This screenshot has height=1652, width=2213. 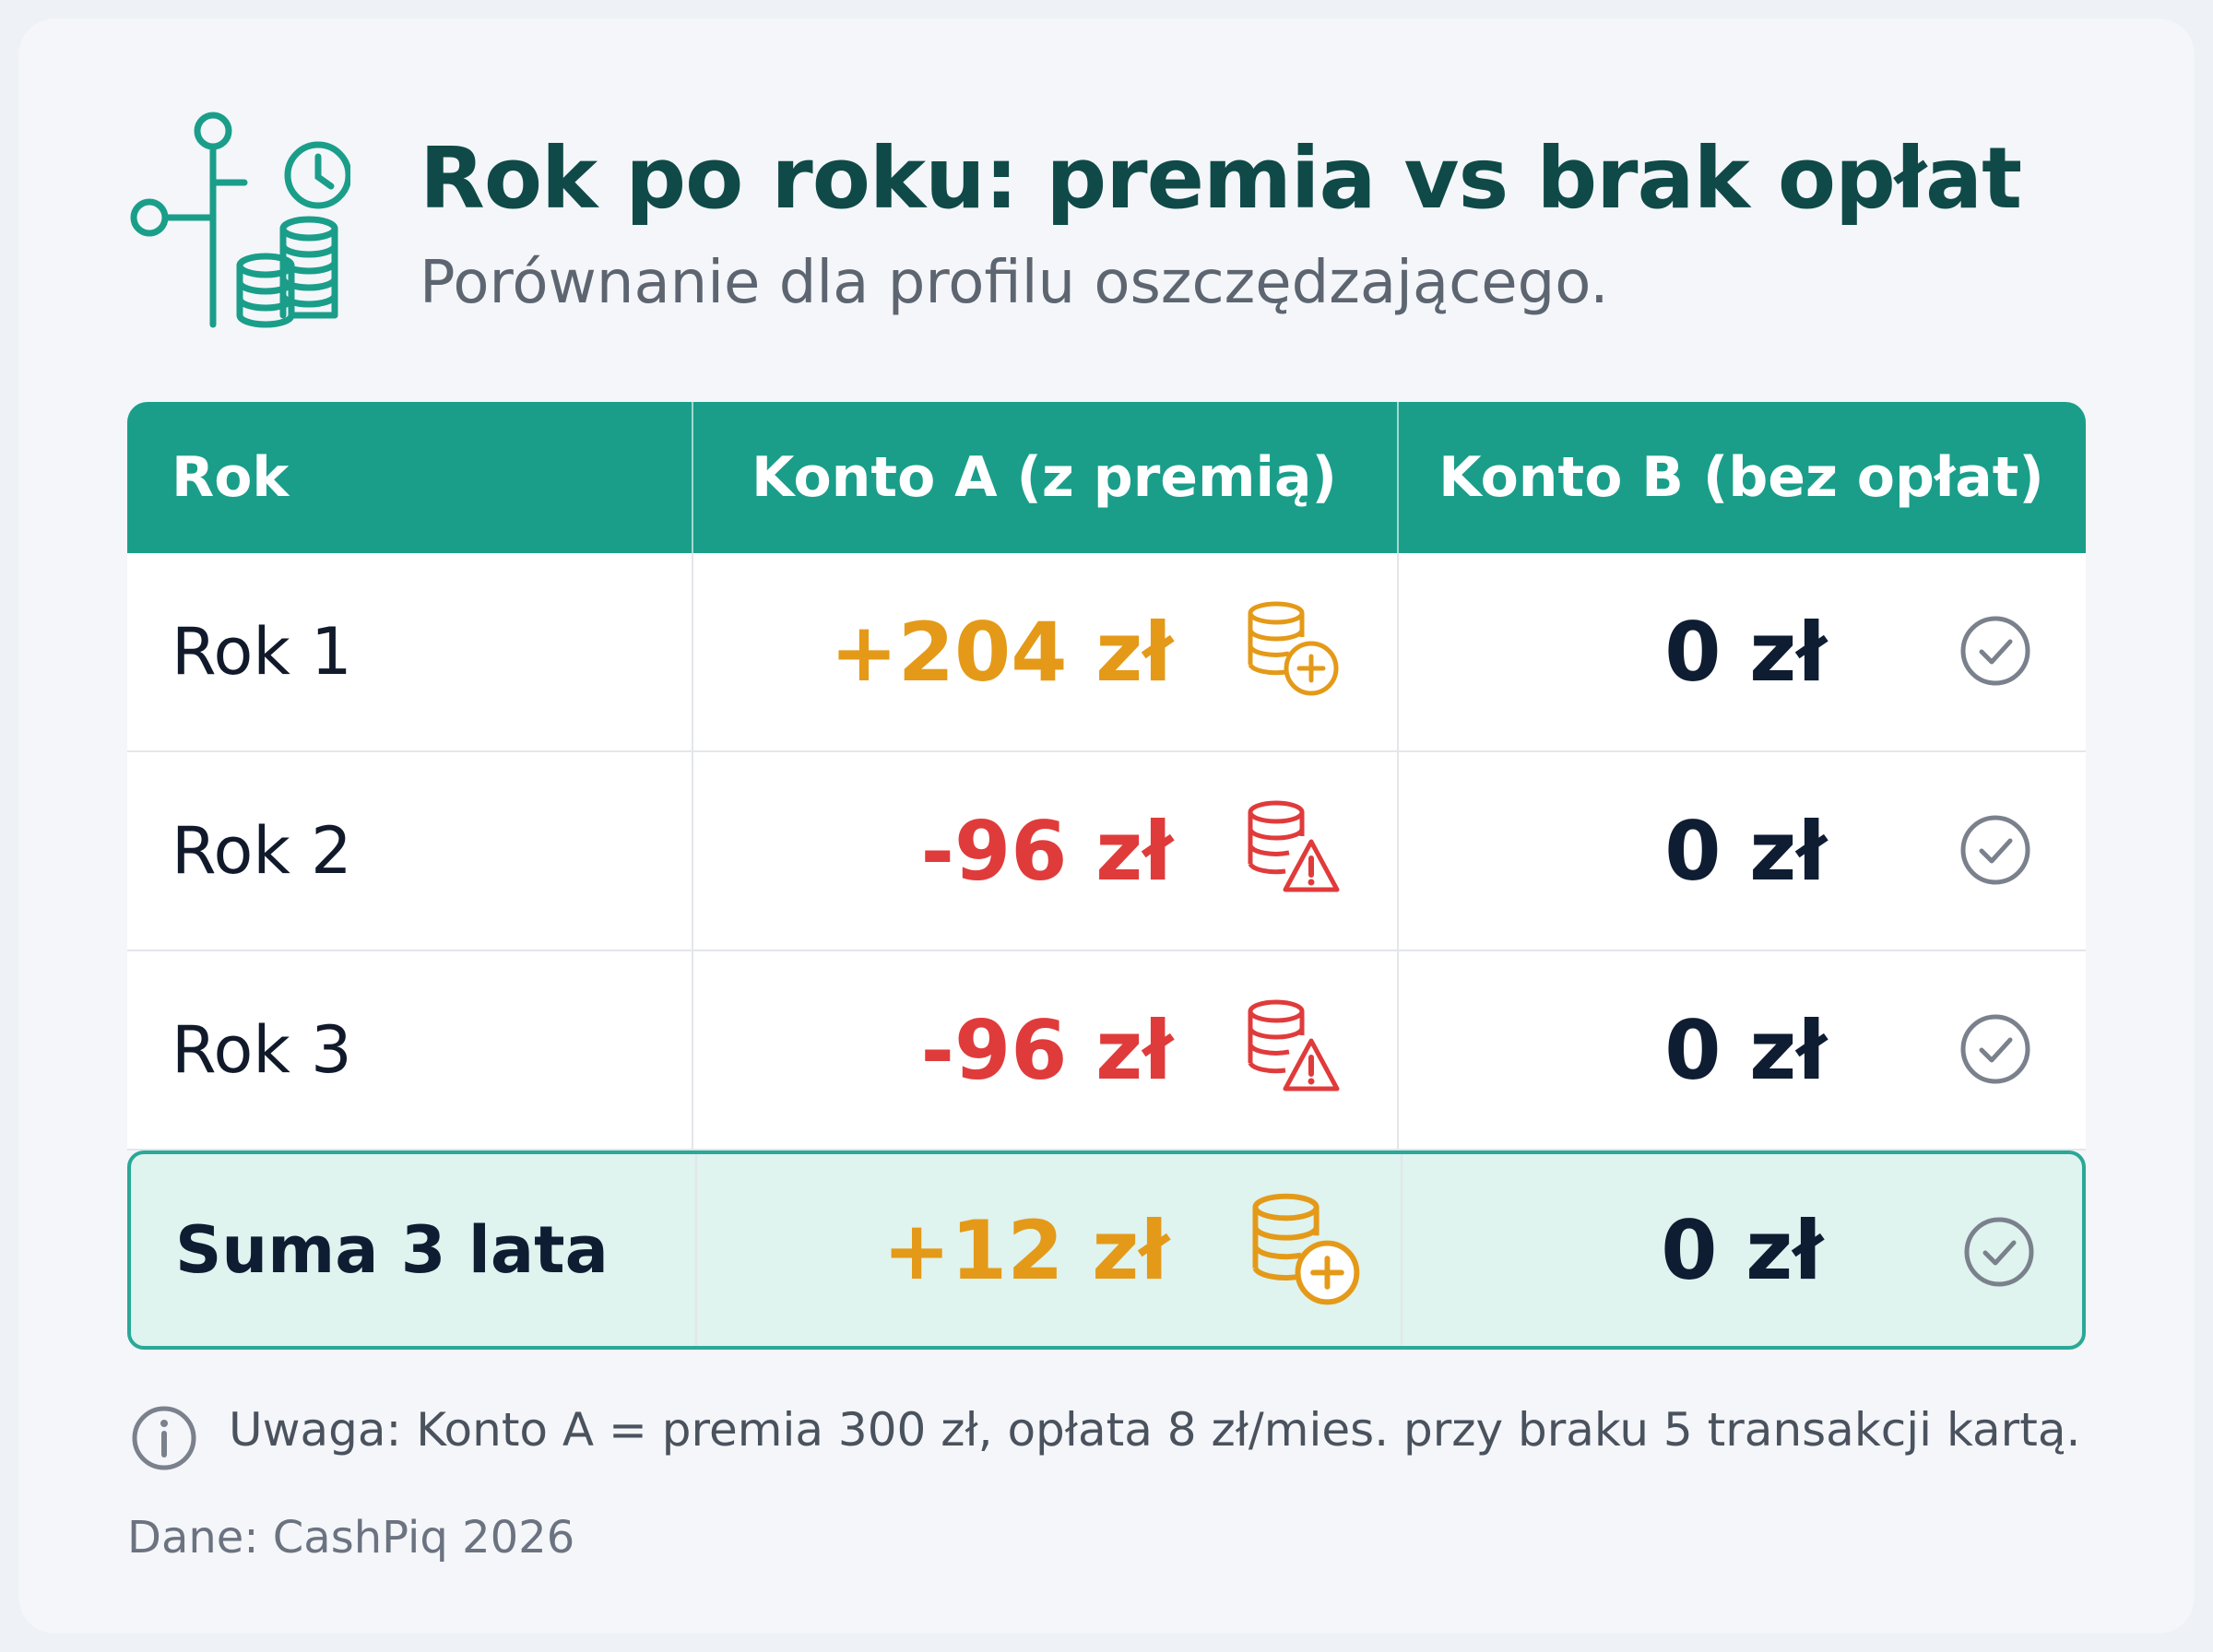 I want to click on logo-icon, so click(x=240, y=220).